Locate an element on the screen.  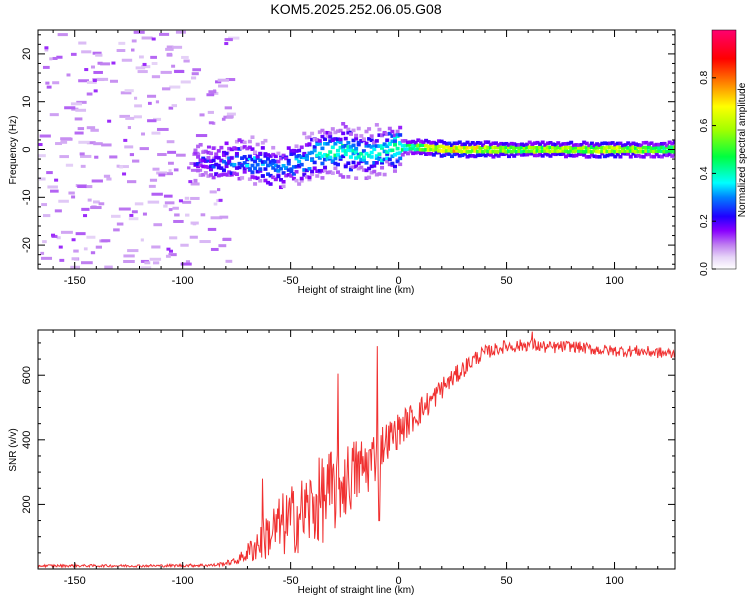
colorbar-tick-label: 0.2 is located at coordinates (704, 221).